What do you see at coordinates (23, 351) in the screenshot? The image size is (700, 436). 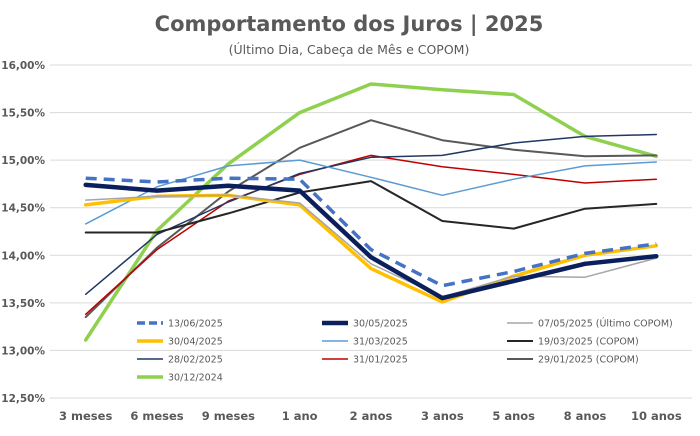 I see `y-tick-label: 13,00%` at bounding box center [23, 351].